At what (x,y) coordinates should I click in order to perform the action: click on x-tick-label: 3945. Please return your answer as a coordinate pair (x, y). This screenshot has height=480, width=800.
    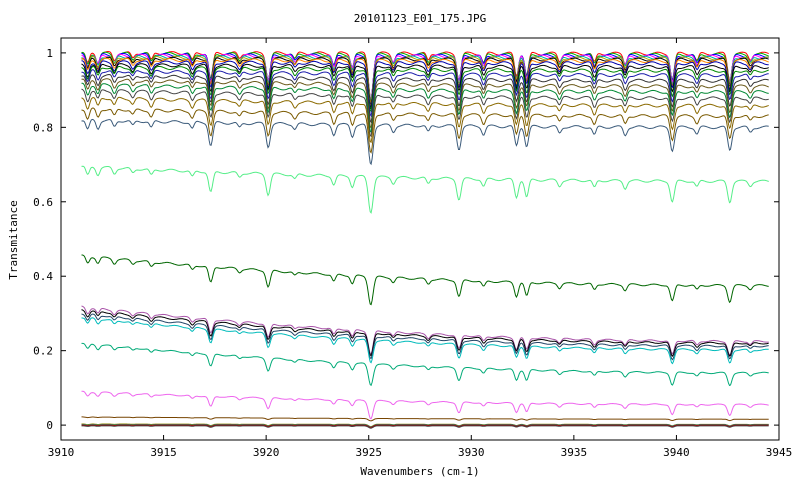
    Looking at the image, I should click on (779, 452).